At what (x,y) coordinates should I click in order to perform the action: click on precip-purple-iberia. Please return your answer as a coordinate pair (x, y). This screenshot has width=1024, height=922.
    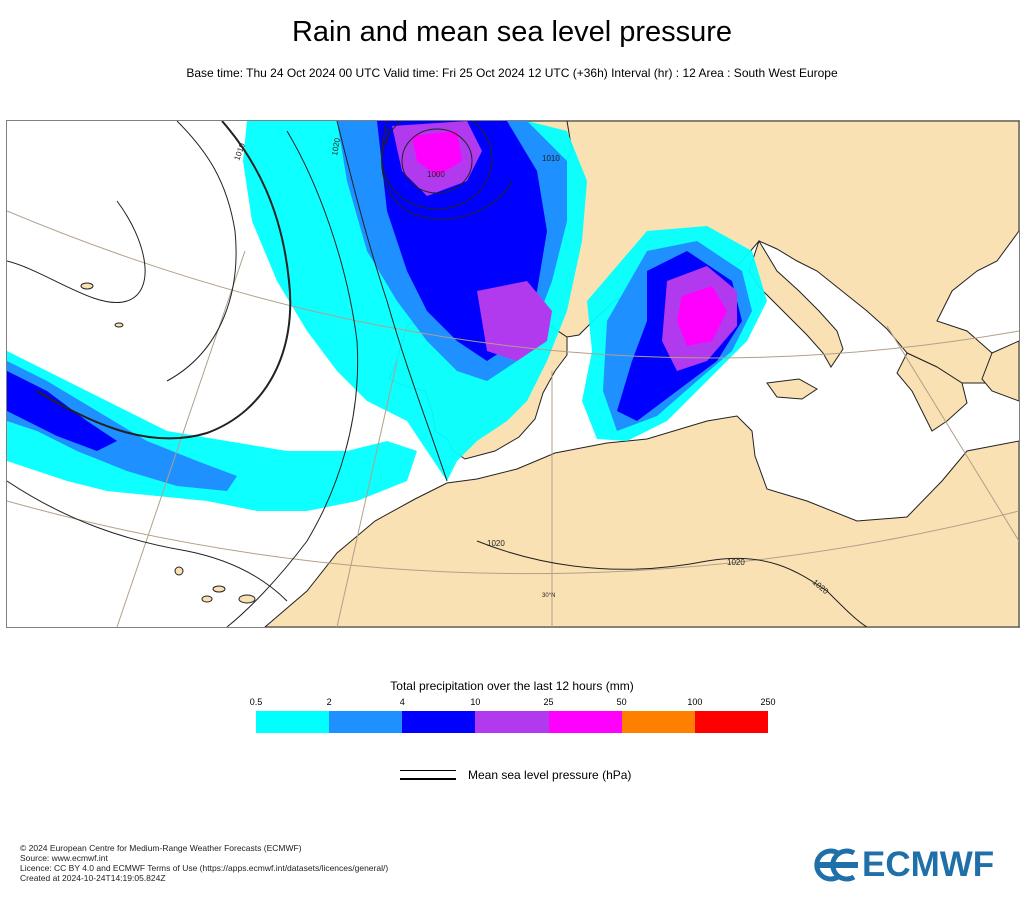
    Looking at the image, I should click on (514, 321).